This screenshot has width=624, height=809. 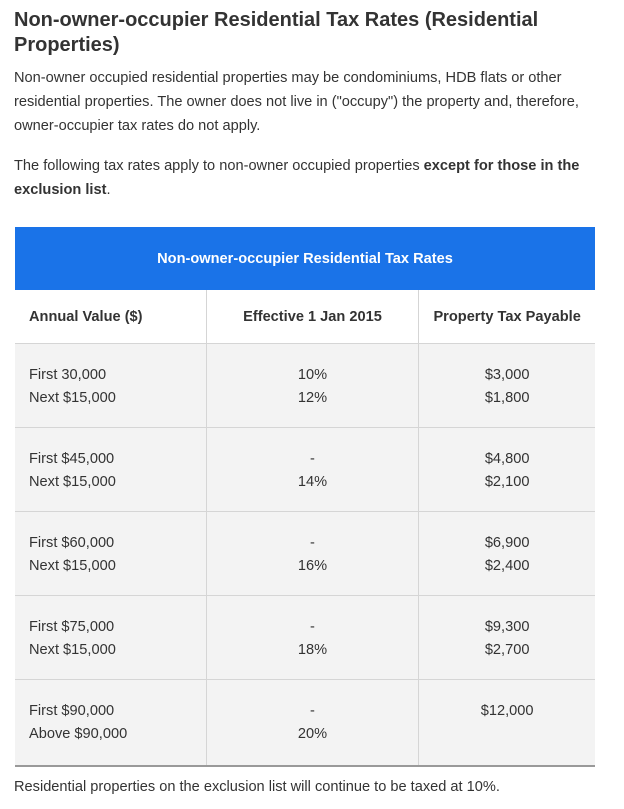 I want to click on annual-value-cell-line: First $75,000, so click(x=72, y=627).